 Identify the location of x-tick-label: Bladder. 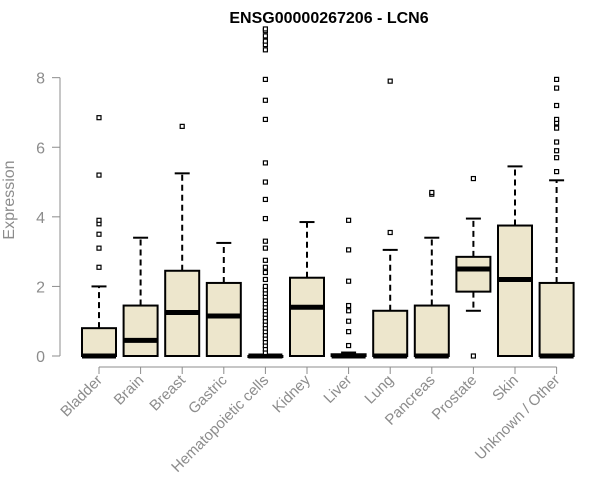
(81, 396).